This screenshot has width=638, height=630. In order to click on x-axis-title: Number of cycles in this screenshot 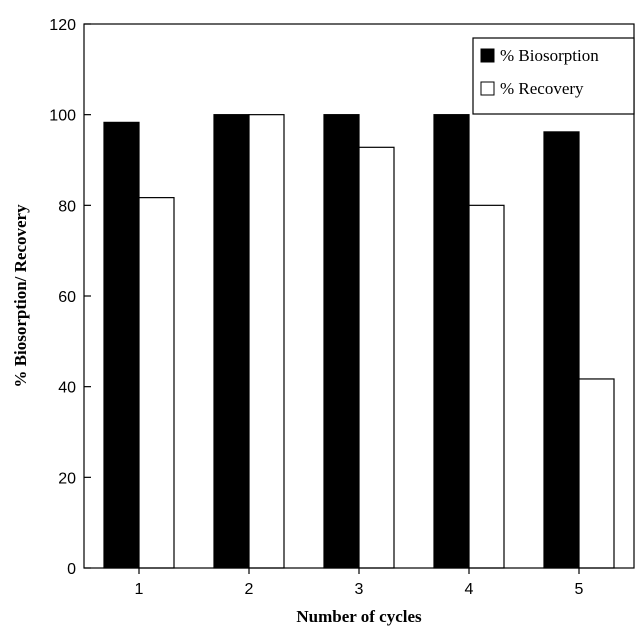, I will do `click(359, 616)`.